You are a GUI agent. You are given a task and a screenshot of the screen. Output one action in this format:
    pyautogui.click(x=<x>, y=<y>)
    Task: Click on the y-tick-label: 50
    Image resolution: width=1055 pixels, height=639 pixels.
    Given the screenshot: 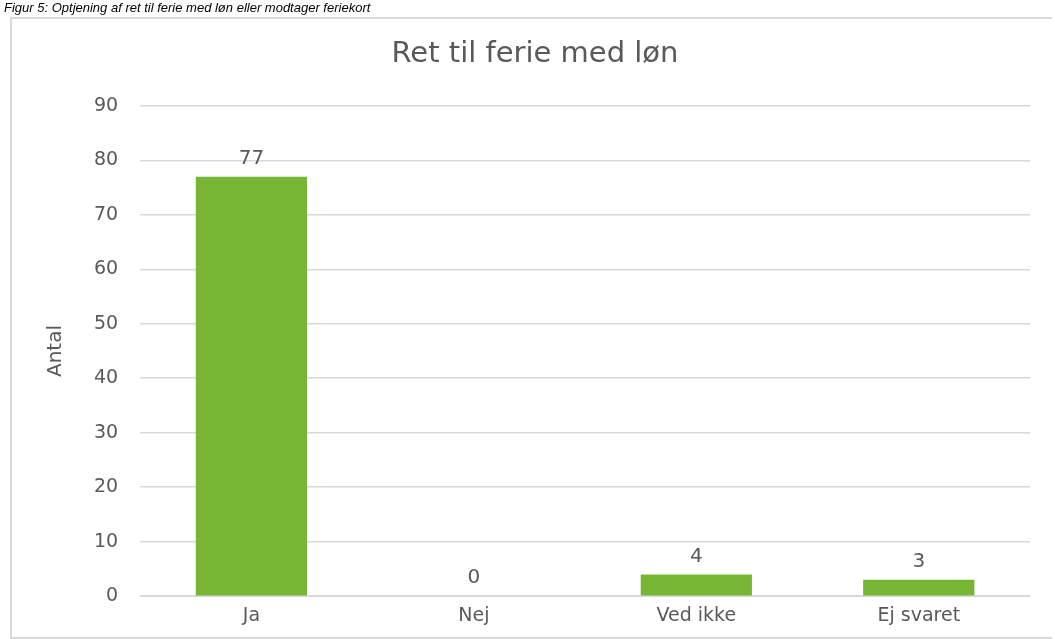 What is the action you would take?
    pyautogui.click(x=106, y=321)
    